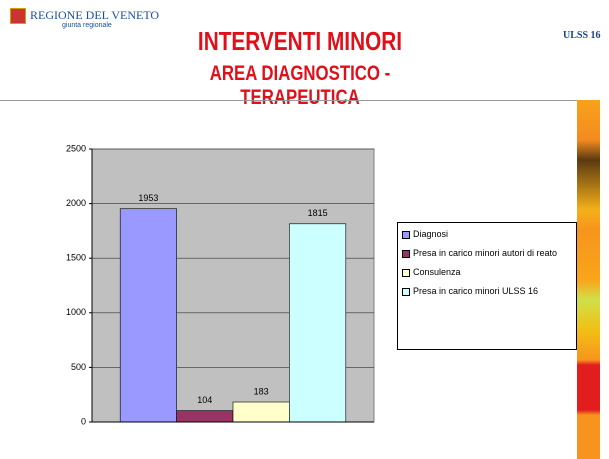 The width and height of the screenshot is (609, 459). What do you see at coordinates (76, 148) in the screenshot?
I see `y-tick-label: 2500` at bounding box center [76, 148].